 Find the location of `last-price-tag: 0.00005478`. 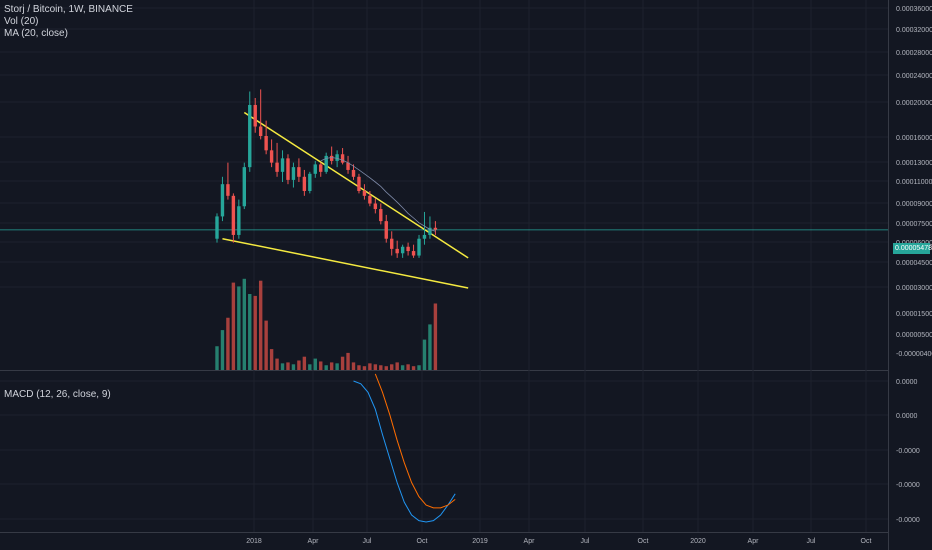

last-price-tag: 0.00005478 is located at coordinates (912, 248).